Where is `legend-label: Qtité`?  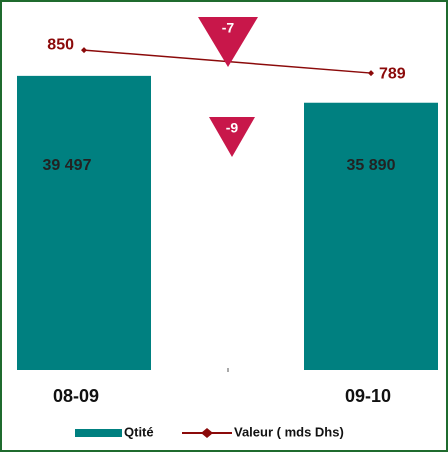 legend-label: Qtité is located at coordinates (139, 431).